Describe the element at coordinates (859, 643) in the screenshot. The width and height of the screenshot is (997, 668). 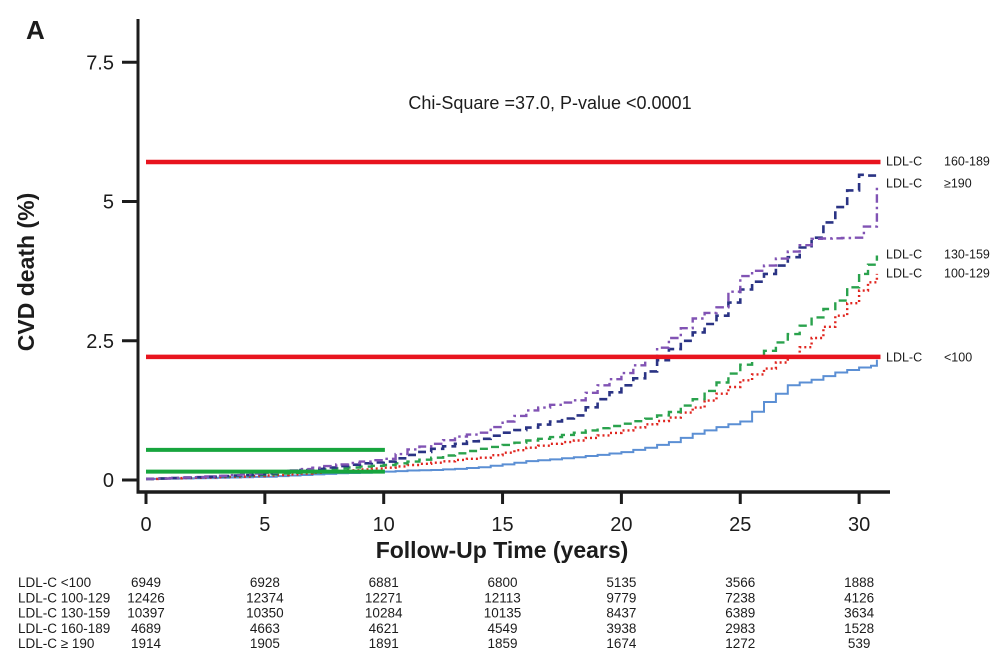
I see `risk-count: 539` at that location.